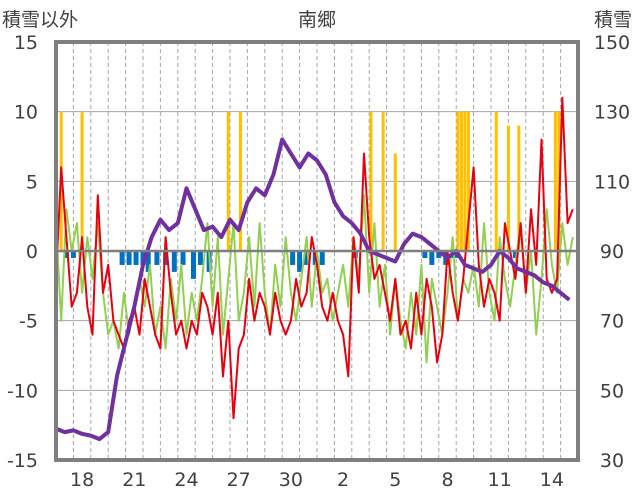  What do you see at coordinates (395, 480) in the screenshot?
I see `x-tick-label: 5` at bounding box center [395, 480].